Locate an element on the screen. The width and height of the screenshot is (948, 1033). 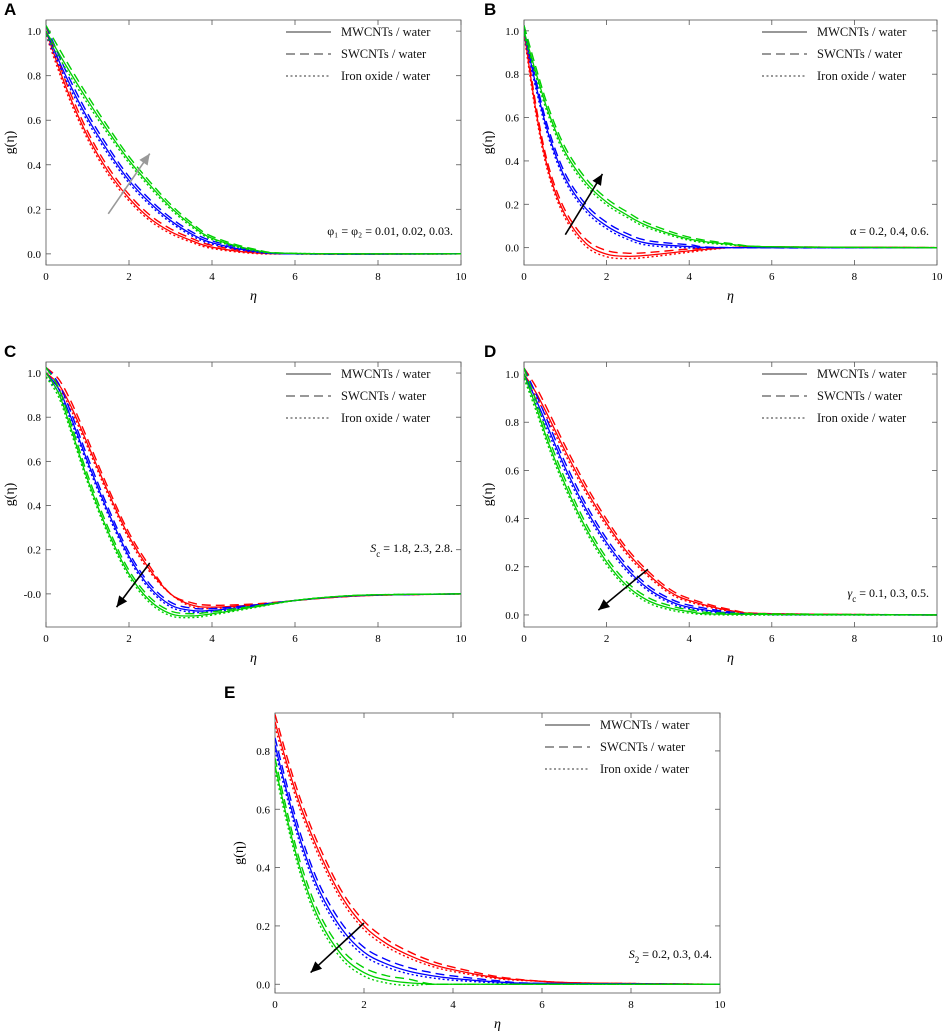
series-0.03-swcnt-line is located at coordinates (253, 140).